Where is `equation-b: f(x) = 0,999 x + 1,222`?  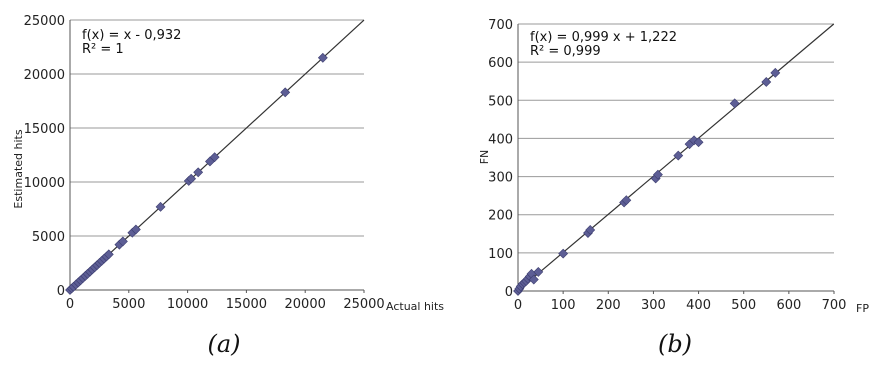
equation-b: f(x) = 0,999 x + 1,222 is located at coordinates (603, 37).